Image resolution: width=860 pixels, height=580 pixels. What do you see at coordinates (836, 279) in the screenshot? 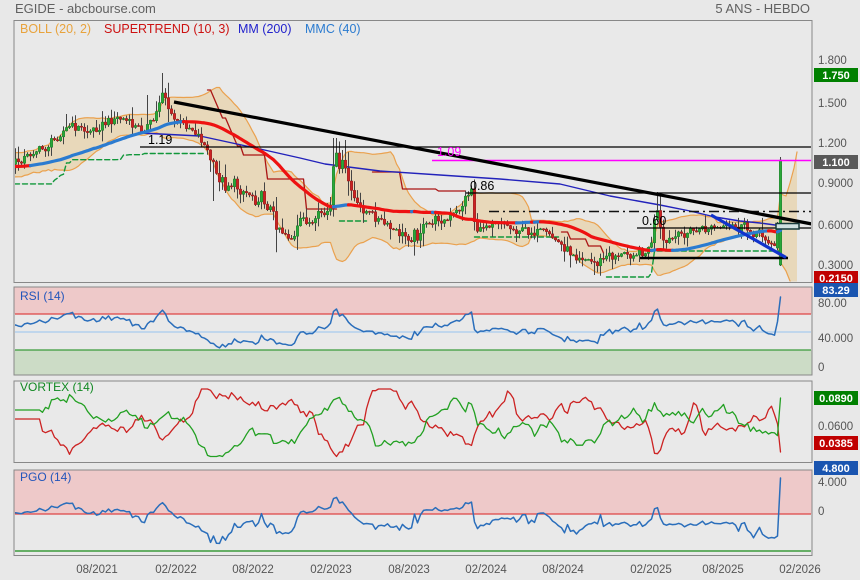
I see `svg-text: 0.2150` at bounding box center [836, 279].